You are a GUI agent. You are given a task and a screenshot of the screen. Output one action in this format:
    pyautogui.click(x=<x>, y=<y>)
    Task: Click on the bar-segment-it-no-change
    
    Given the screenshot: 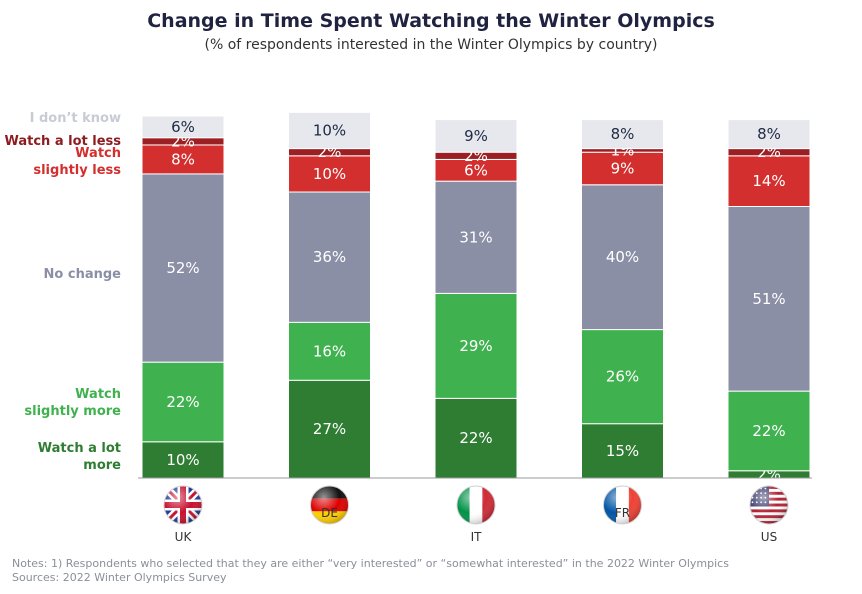 What is the action you would take?
    pyautogui.click(x=476, y=237)
    